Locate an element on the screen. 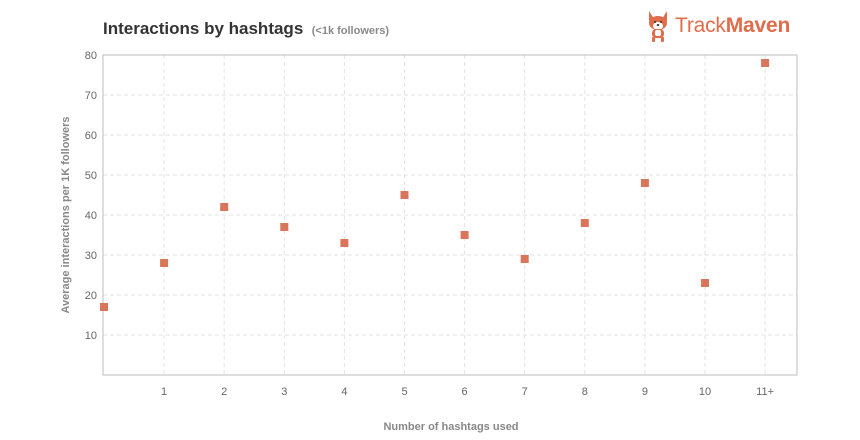 This screenshot has width=860, height=440. chart-header: Interactions by hashtags (<1k followers) is located at coordinates (246, 29).